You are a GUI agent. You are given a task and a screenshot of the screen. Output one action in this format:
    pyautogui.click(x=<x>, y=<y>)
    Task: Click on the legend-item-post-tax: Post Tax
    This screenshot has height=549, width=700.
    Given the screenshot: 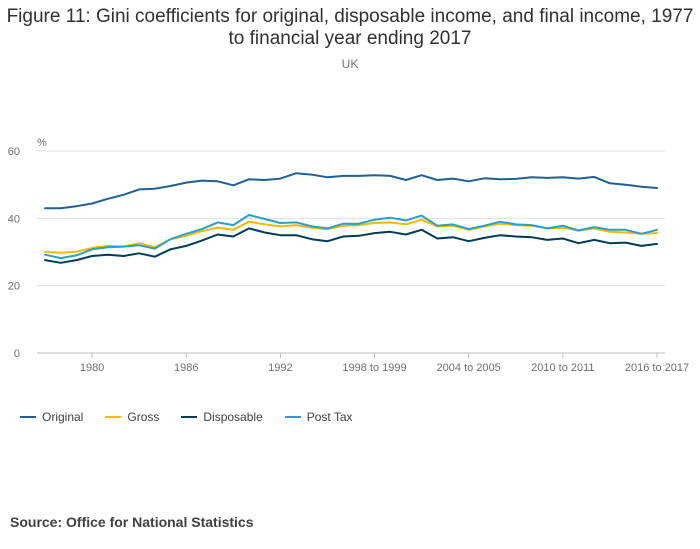 What is the action you would take?
    pyautogui.click(x=318, y=417)
    